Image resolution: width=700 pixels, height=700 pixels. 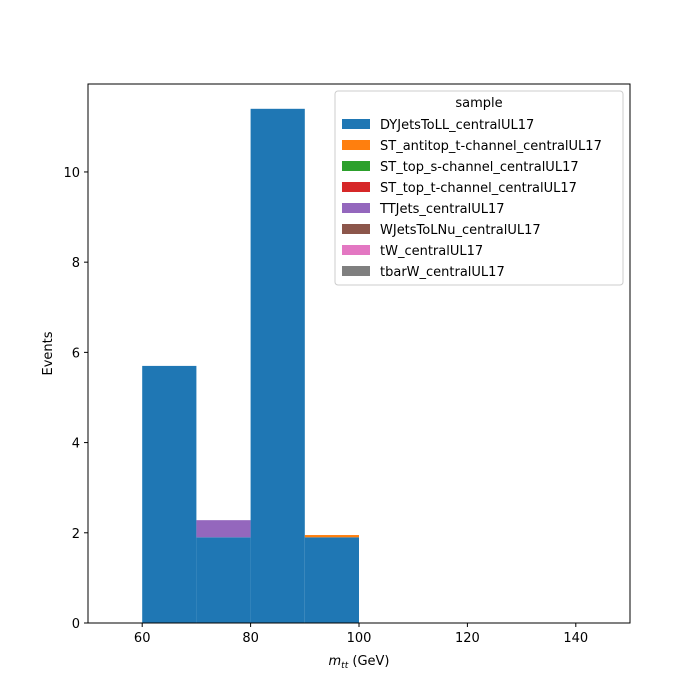 I want to click on x-tick-label: 60, so click(x=142, y=638).